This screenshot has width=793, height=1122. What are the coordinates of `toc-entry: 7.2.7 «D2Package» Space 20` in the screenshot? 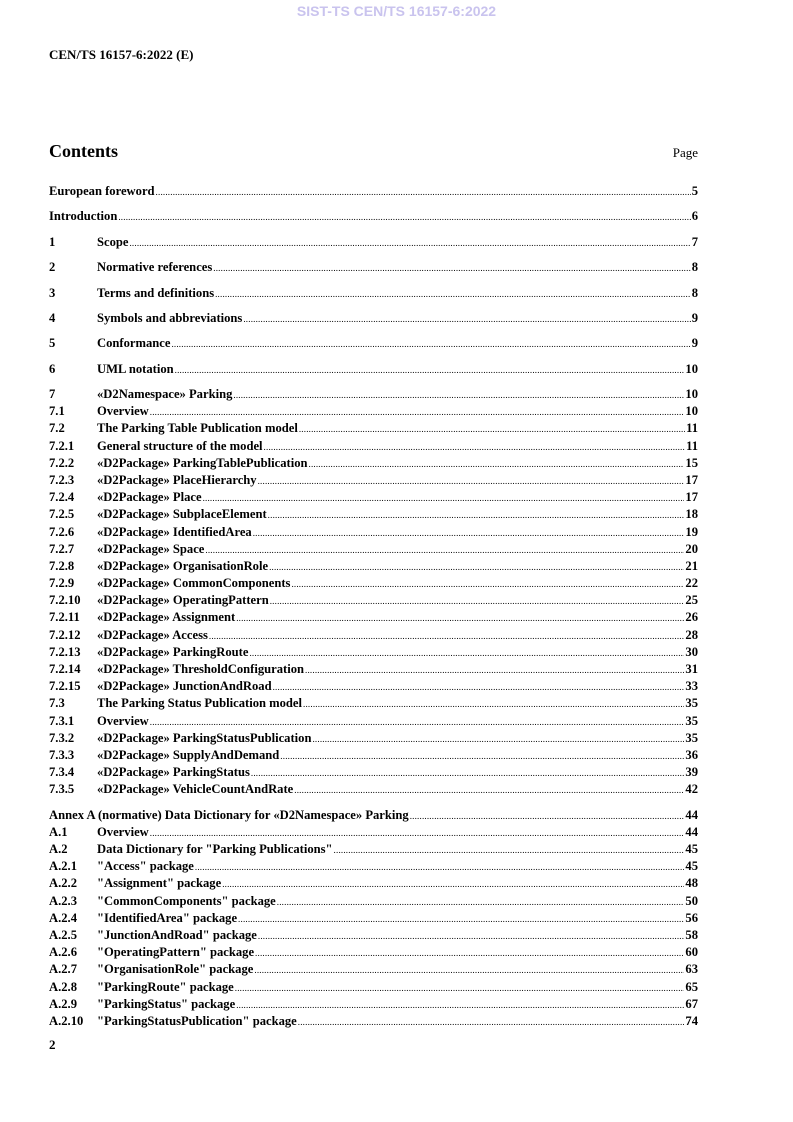 It's located at (373, 549).